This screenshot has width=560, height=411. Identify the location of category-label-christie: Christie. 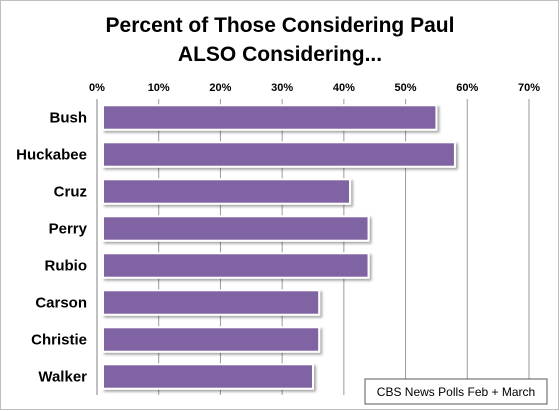
(59, 340).